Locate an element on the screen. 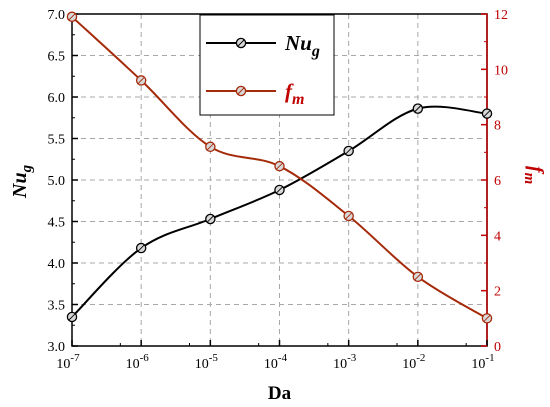 Image resolution: width=550 pixels, height=407 pixels. y-left-axis-title-sub: g is located at coordinates (27, 168).